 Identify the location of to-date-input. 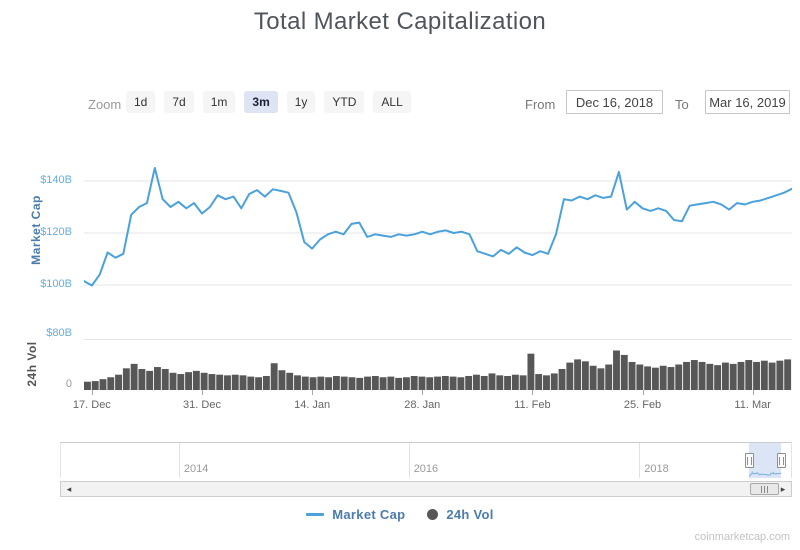
(747, 102).